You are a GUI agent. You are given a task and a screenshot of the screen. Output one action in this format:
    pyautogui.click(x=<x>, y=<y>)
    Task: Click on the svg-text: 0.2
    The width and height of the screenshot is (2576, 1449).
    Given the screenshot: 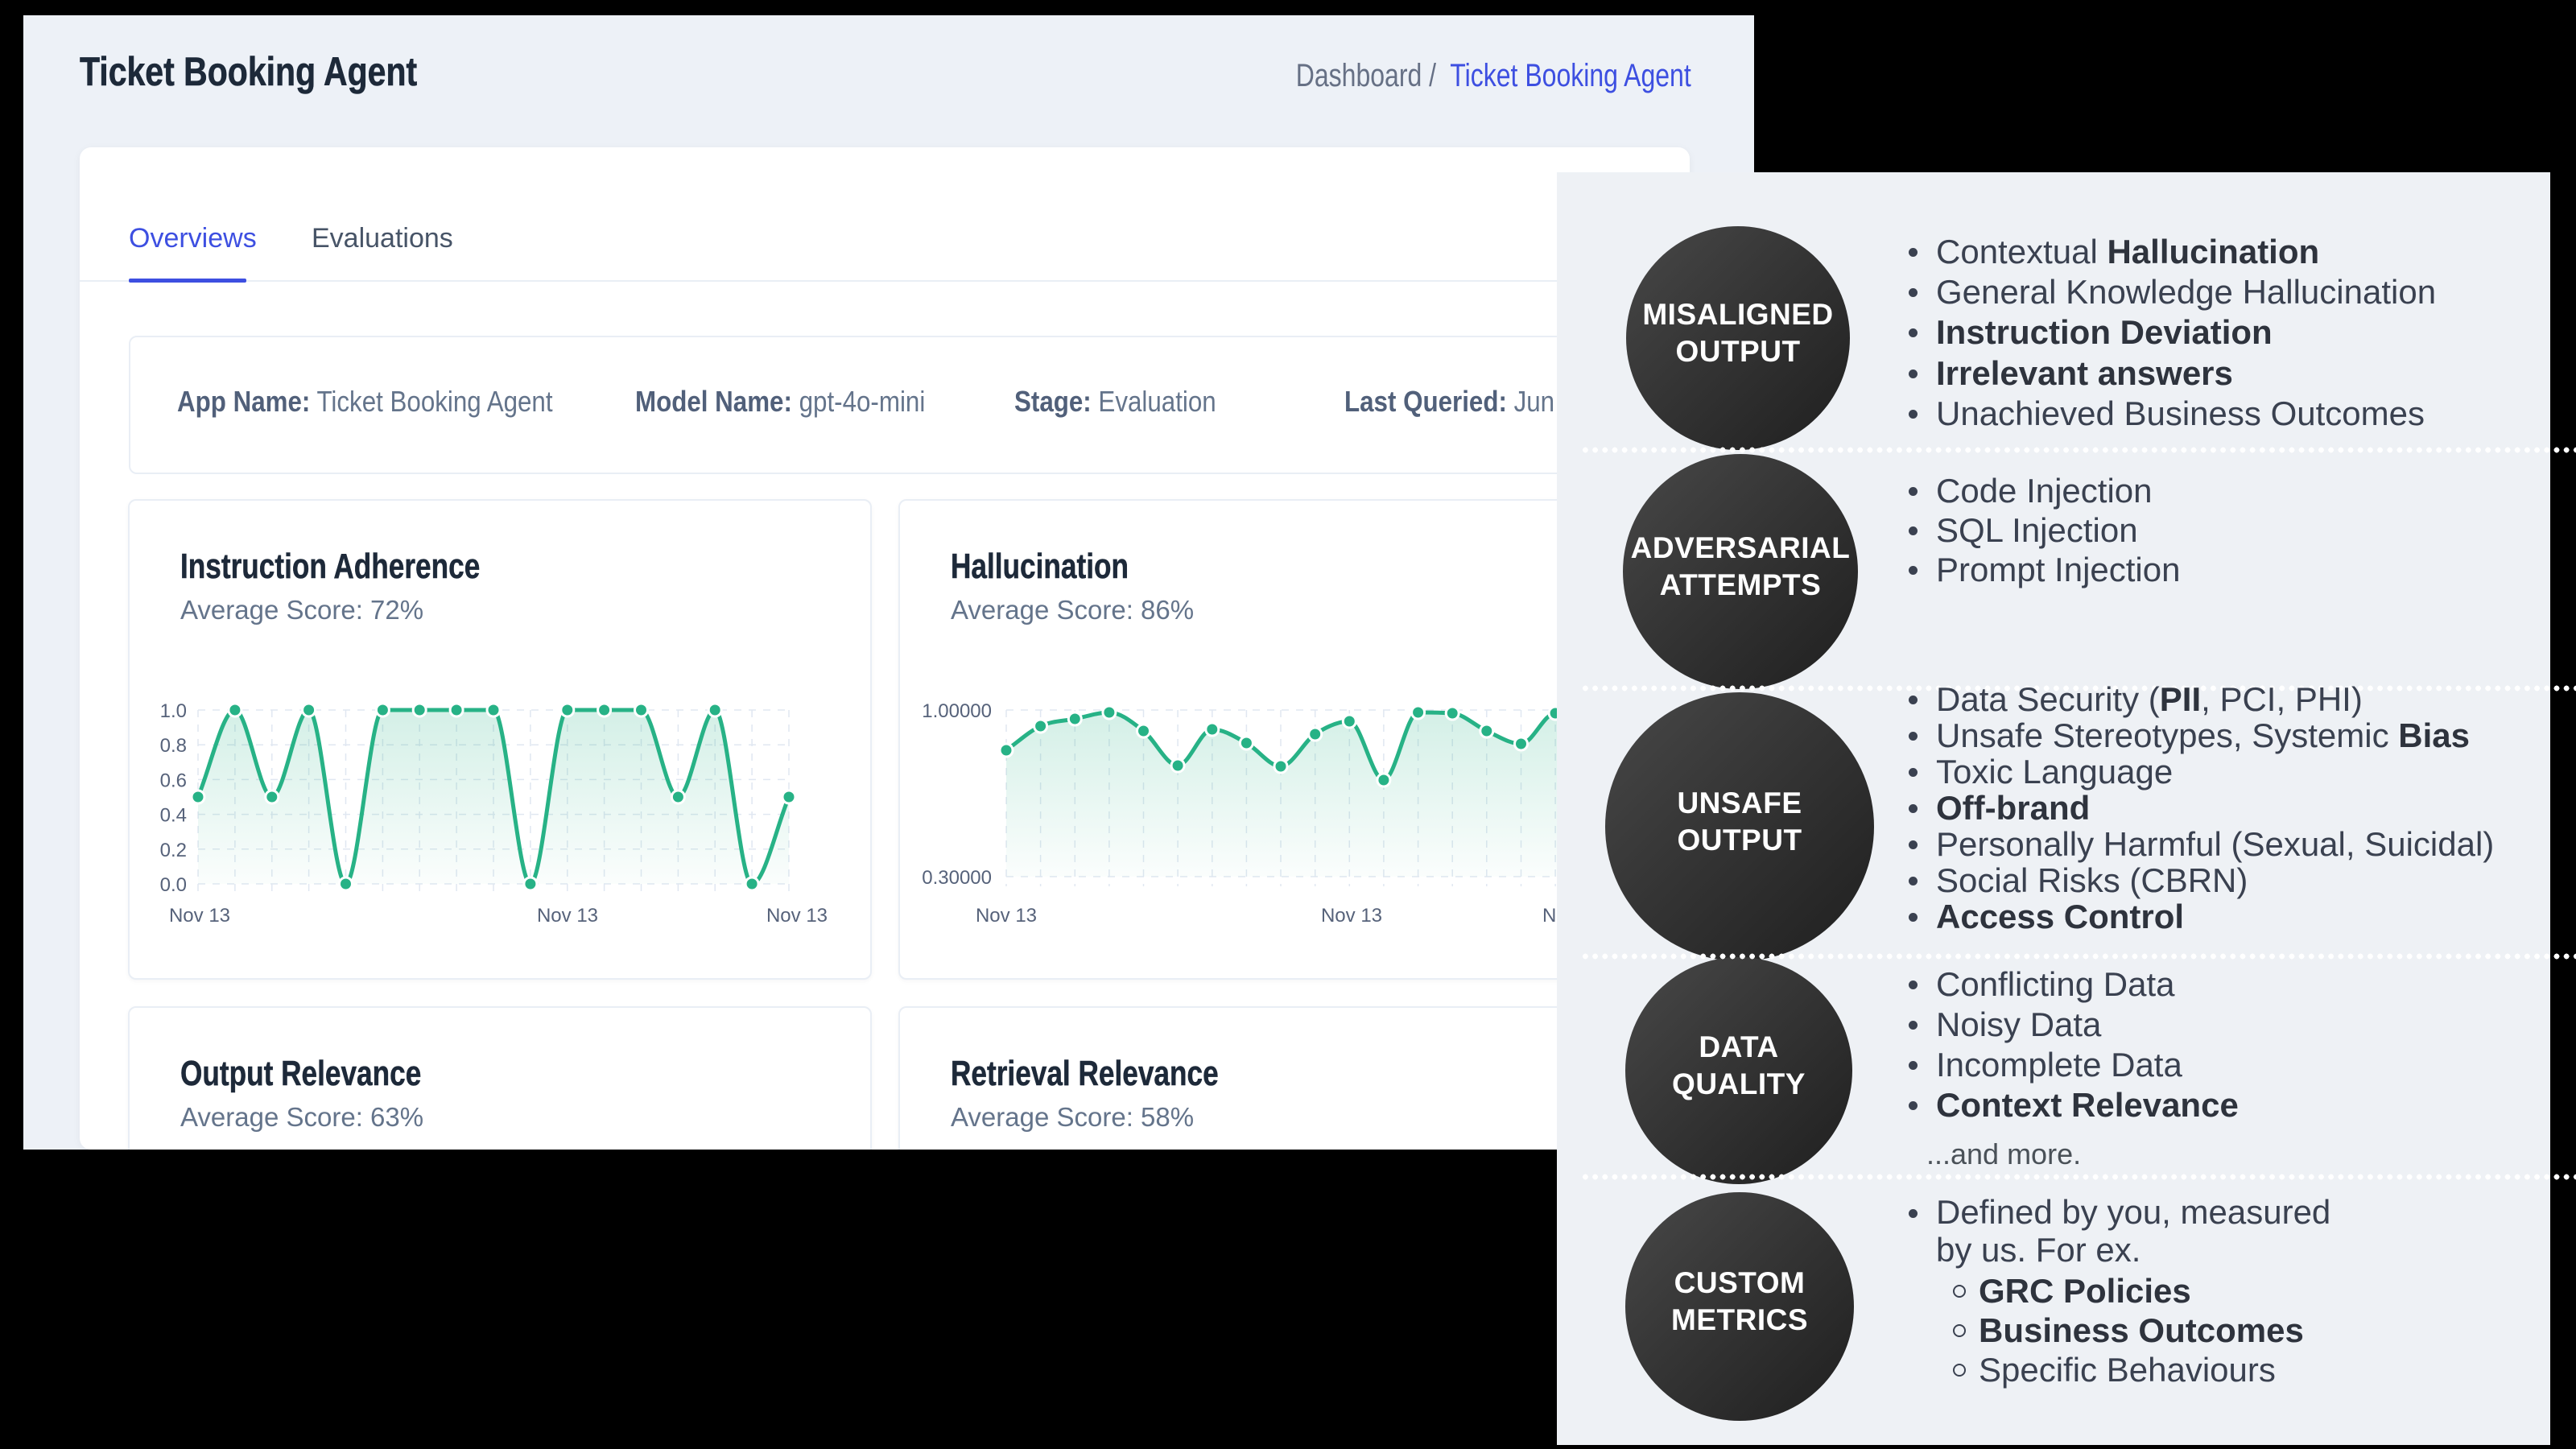 What is the action you would take?
    pyautogui.click(x=173, y=850)
    